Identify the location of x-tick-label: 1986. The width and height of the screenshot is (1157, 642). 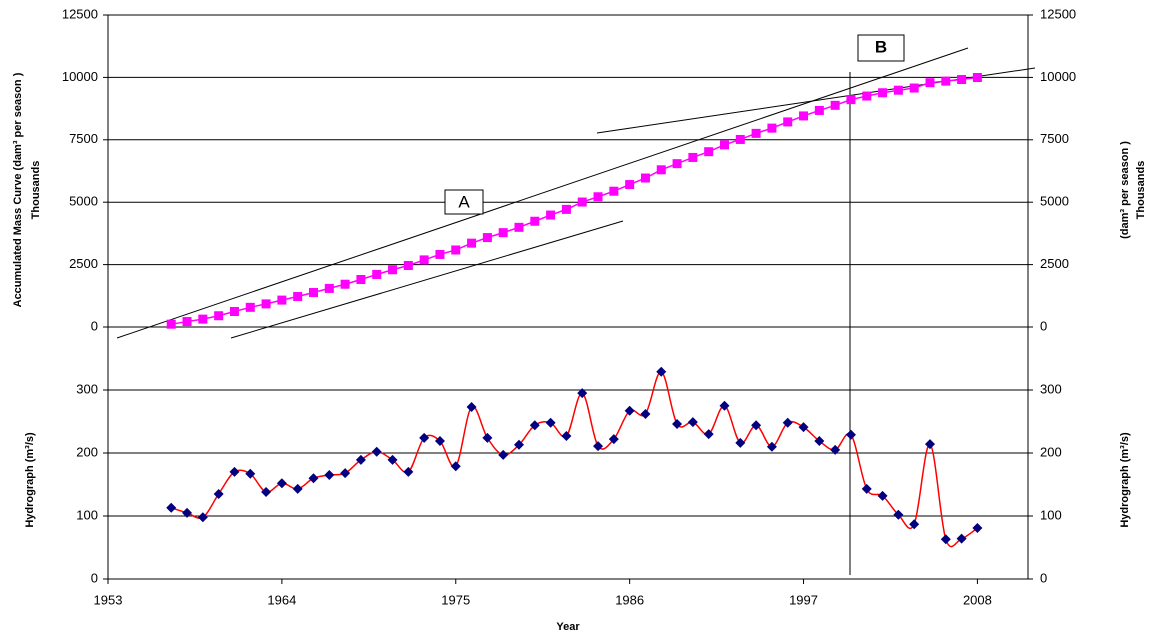
(629, 599).